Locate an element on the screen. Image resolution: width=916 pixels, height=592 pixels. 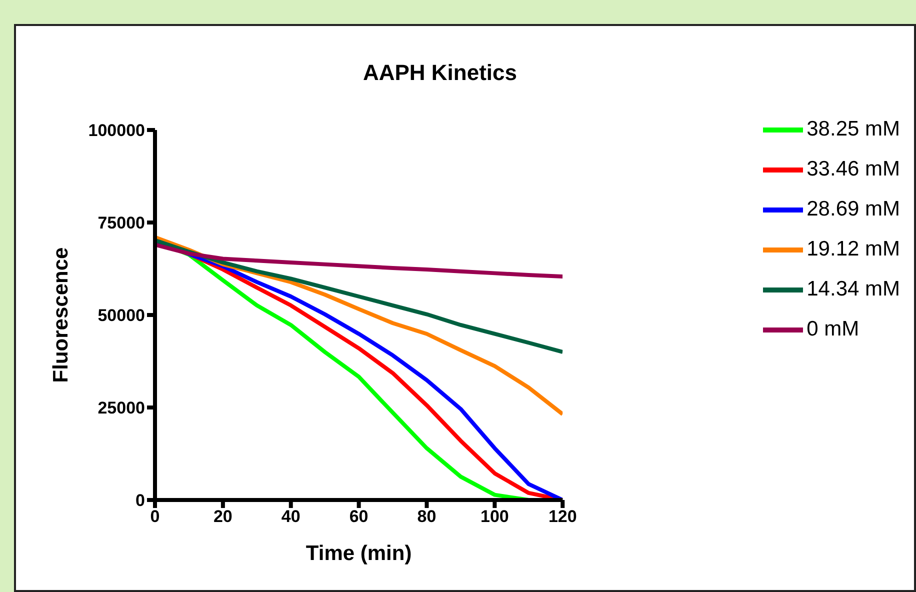
chart-title: AAPH Kinetics is located at coordinates (440, 73).